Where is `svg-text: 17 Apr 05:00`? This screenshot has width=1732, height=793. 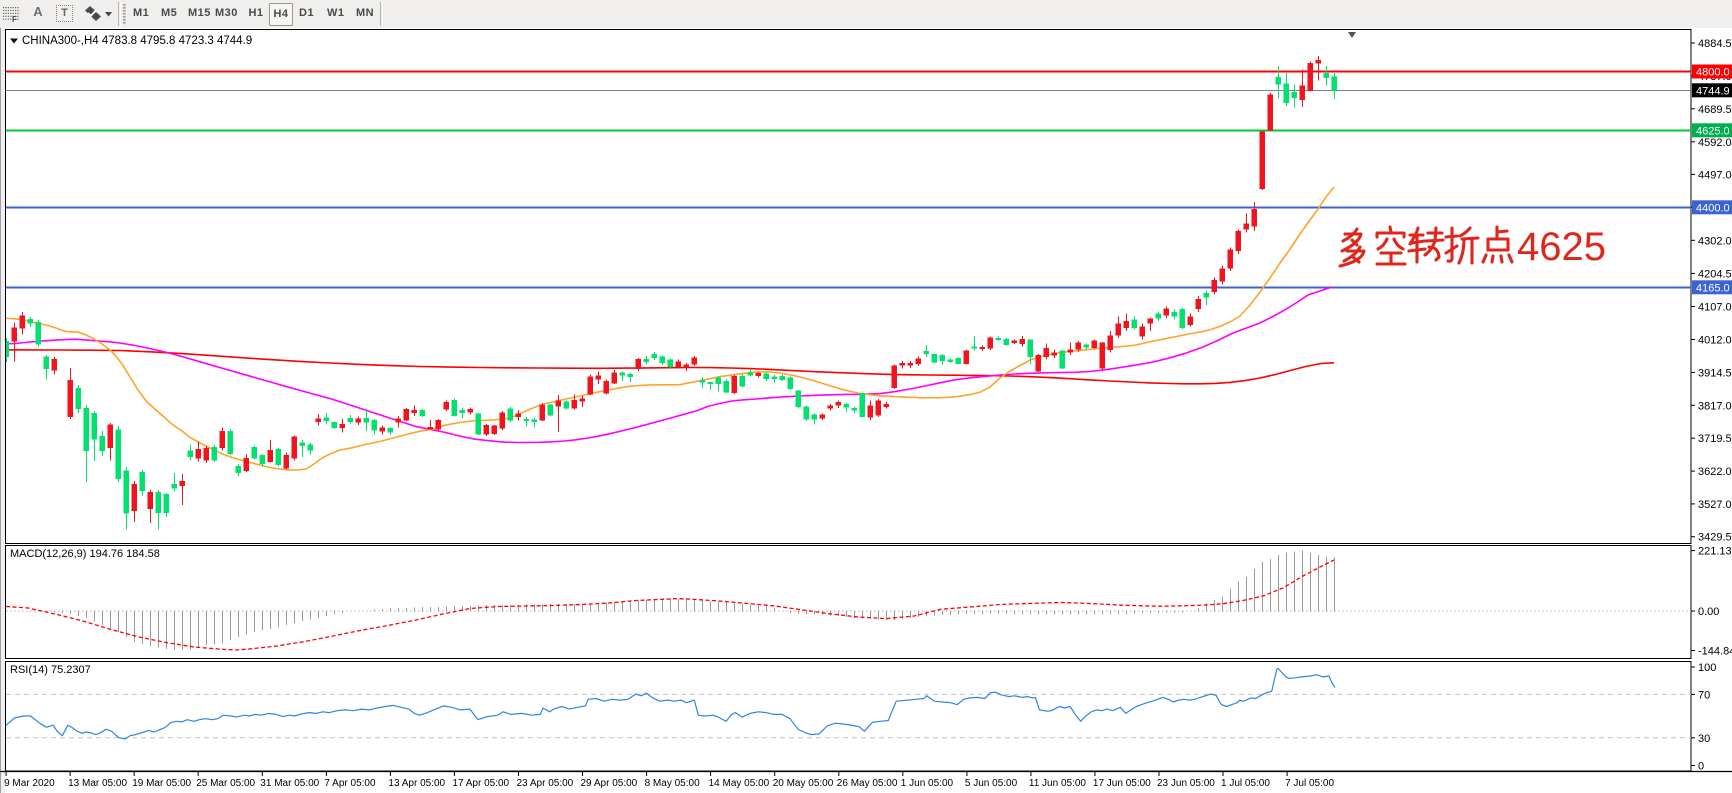
svg-text: 17 Apr 05:00 is located at coordinates (480, 783).